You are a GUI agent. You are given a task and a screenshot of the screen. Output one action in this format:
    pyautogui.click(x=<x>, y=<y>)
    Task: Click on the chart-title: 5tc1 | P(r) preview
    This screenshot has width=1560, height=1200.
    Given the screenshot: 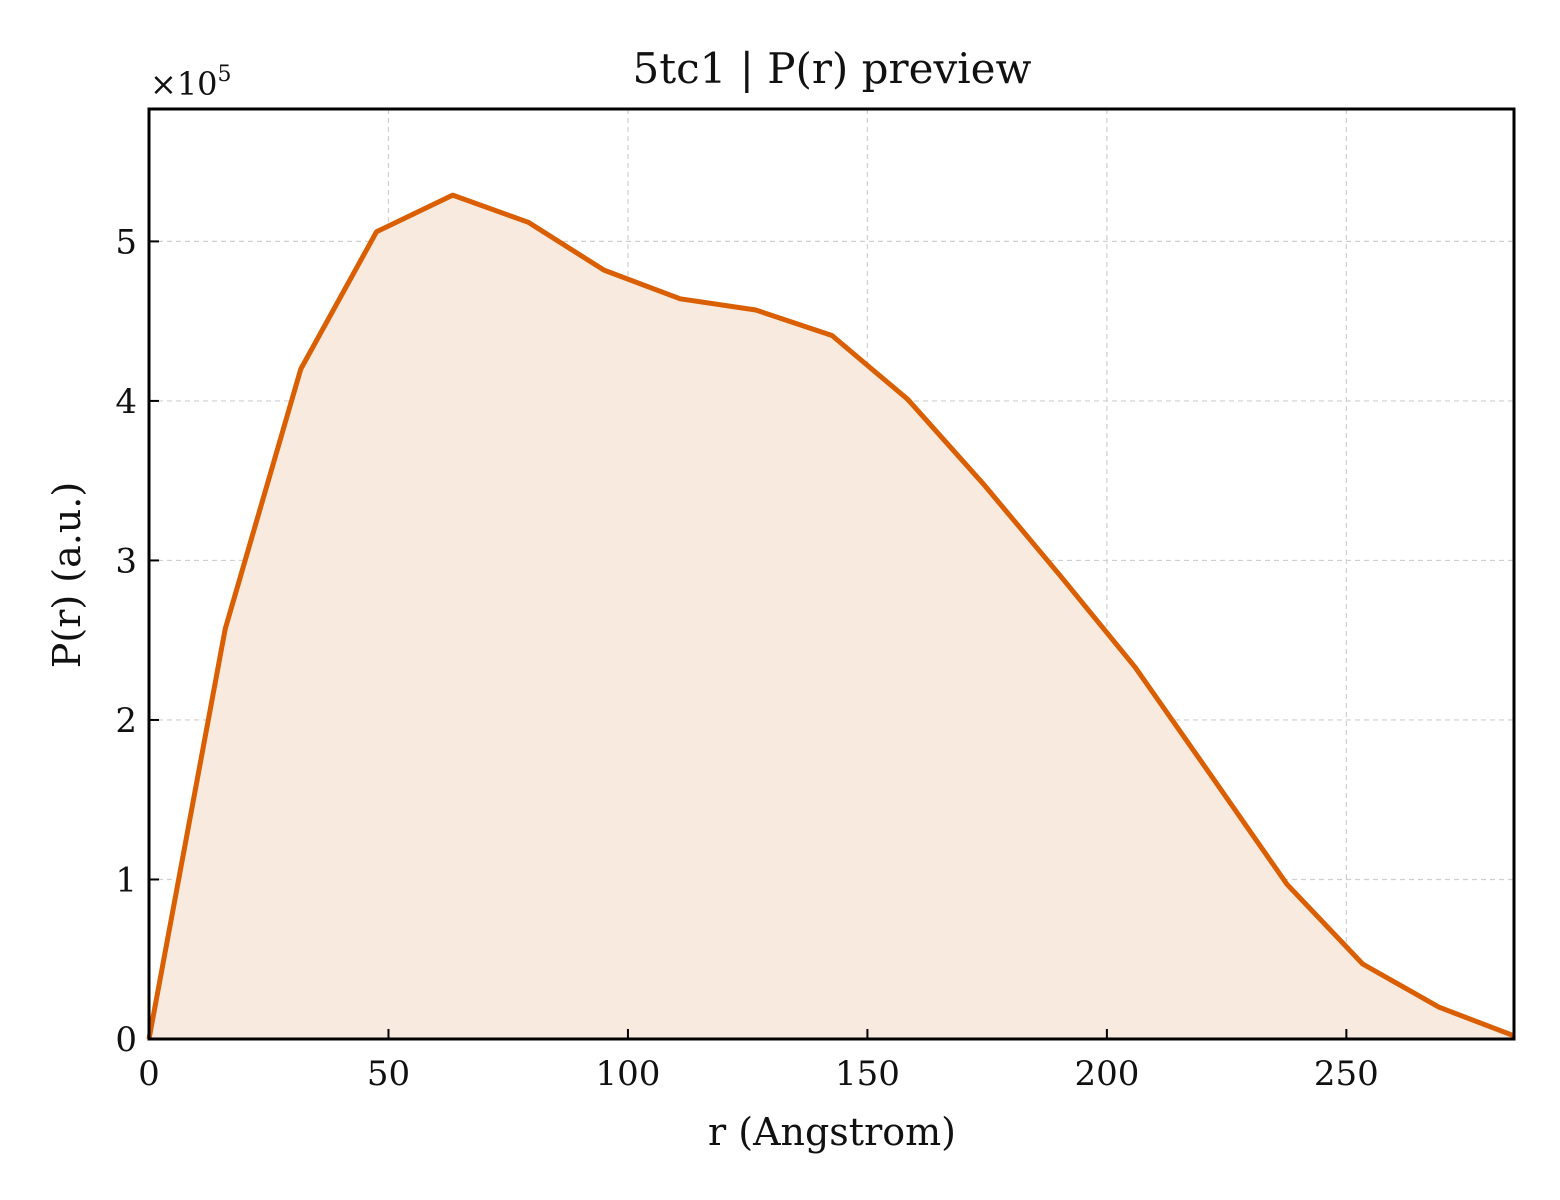 What is the action you would take?
    pyautogui.click(x=832, y=68)
    